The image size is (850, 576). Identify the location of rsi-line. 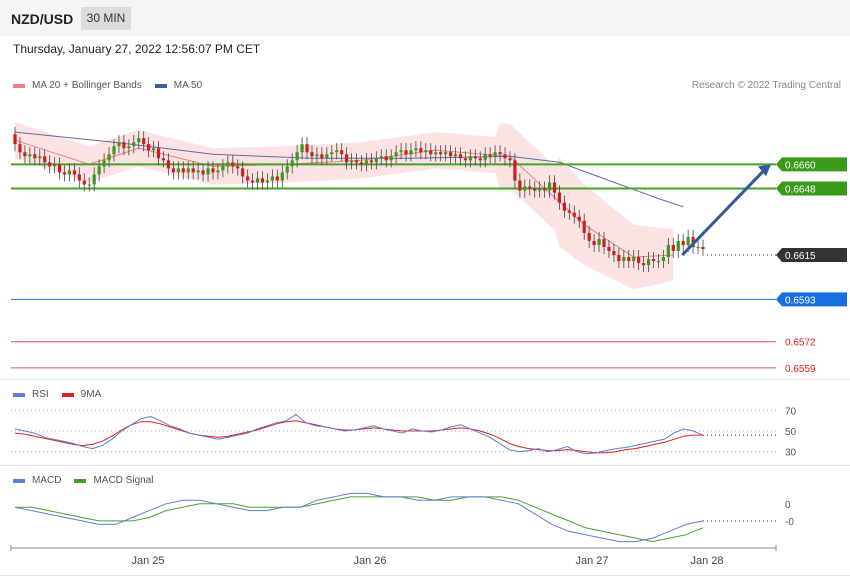
(359, 434).